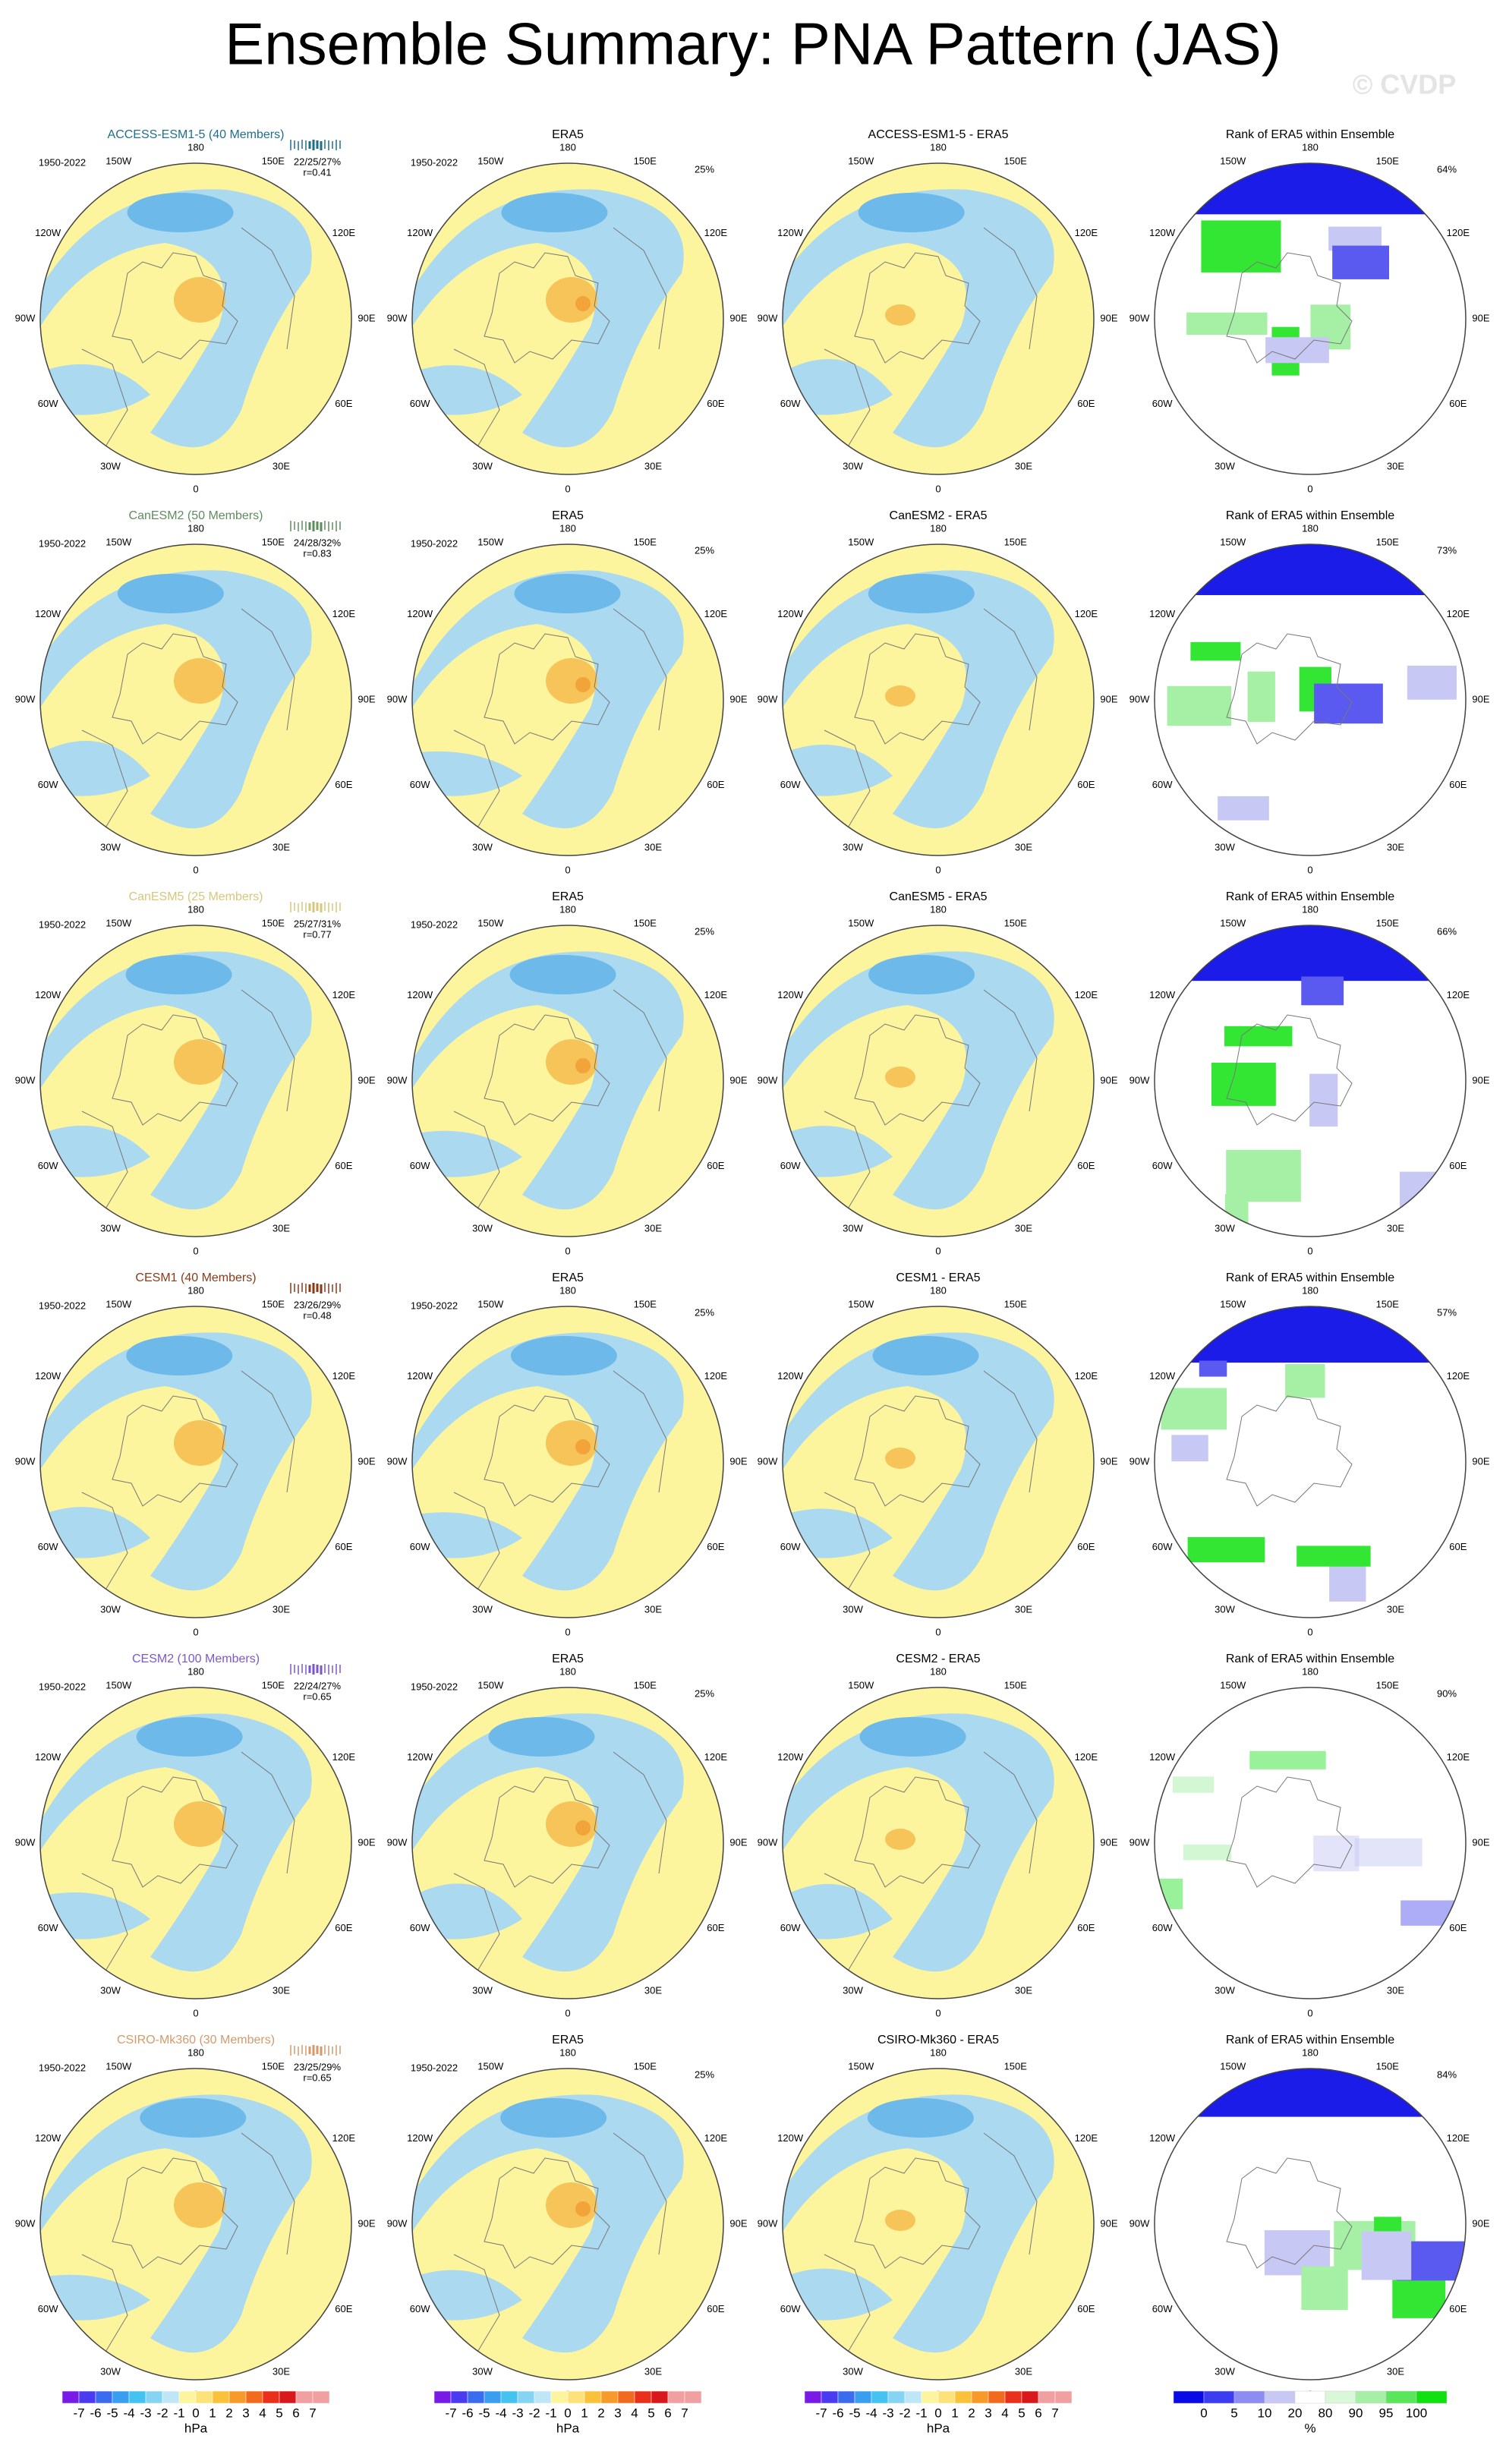 This screenshot has width=1506, height=2464. I want to click on watermark: © CVDP, so click(1405, 84).